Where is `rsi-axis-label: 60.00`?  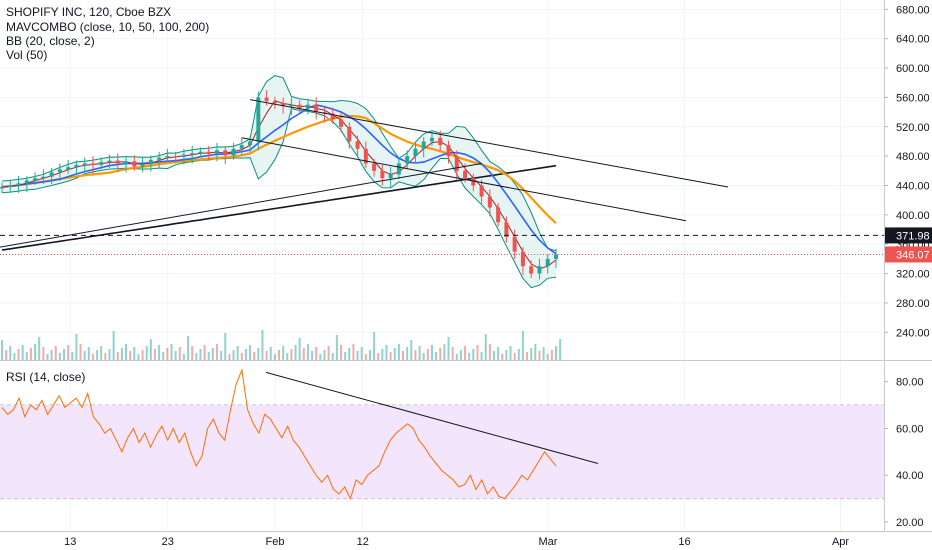
rsi-axis-label: 60.00 is located at coordinates (910, 429).